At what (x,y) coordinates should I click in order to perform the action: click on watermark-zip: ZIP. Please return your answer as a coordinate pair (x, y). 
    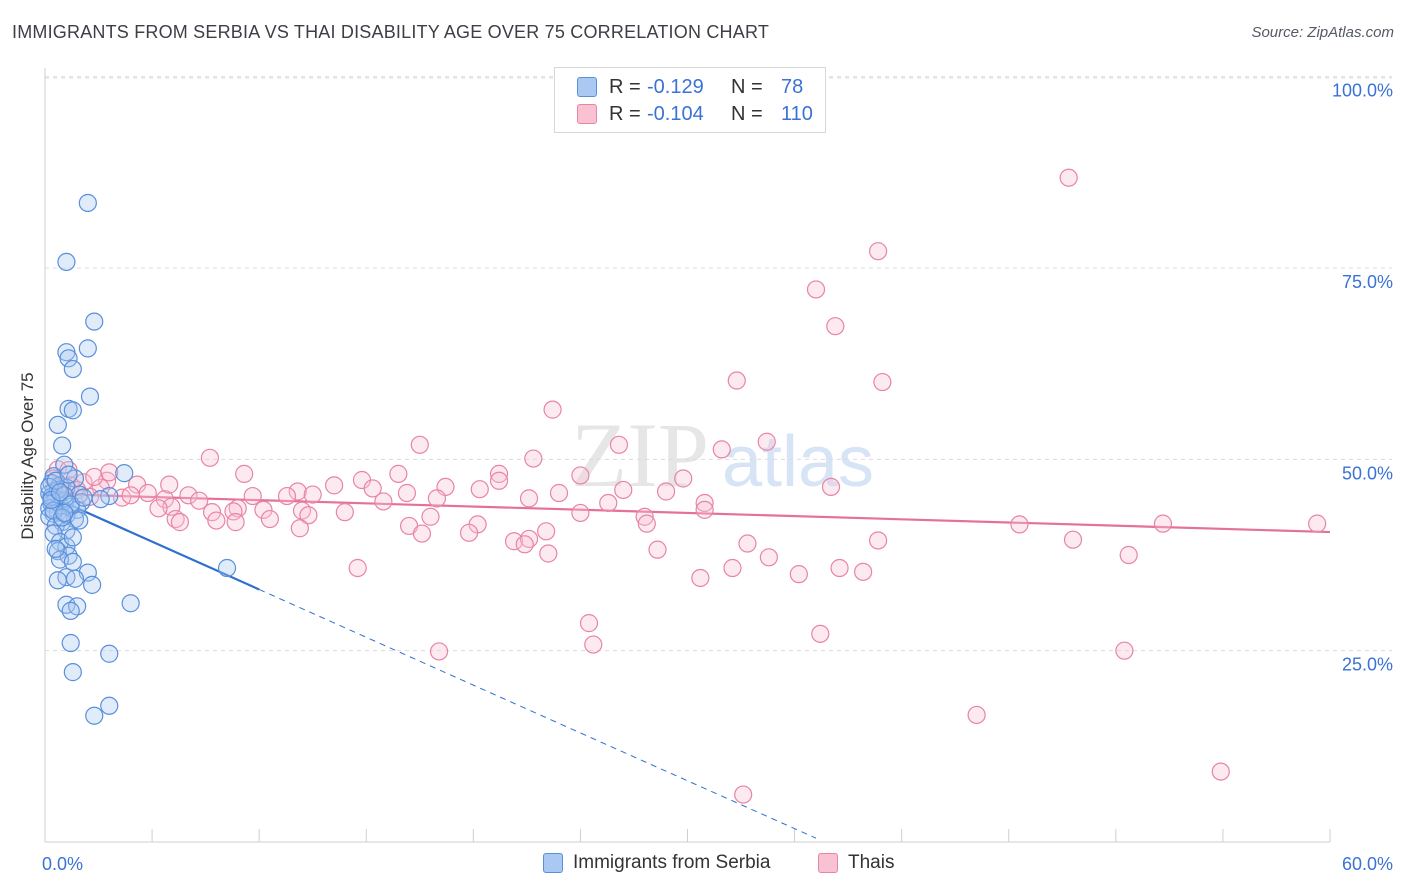
    Looking at the image, I should click on (640, 455).